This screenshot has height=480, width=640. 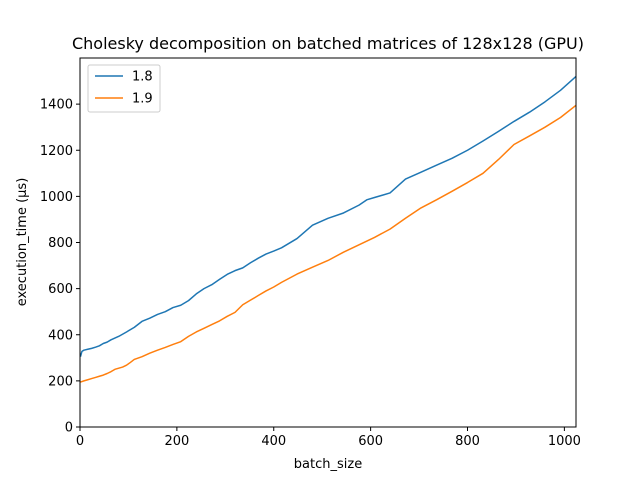 What do you see at coordinates (80, 441) in the screenshot?
I see `x-tick-label: 0` at bounding box center [80, 441].